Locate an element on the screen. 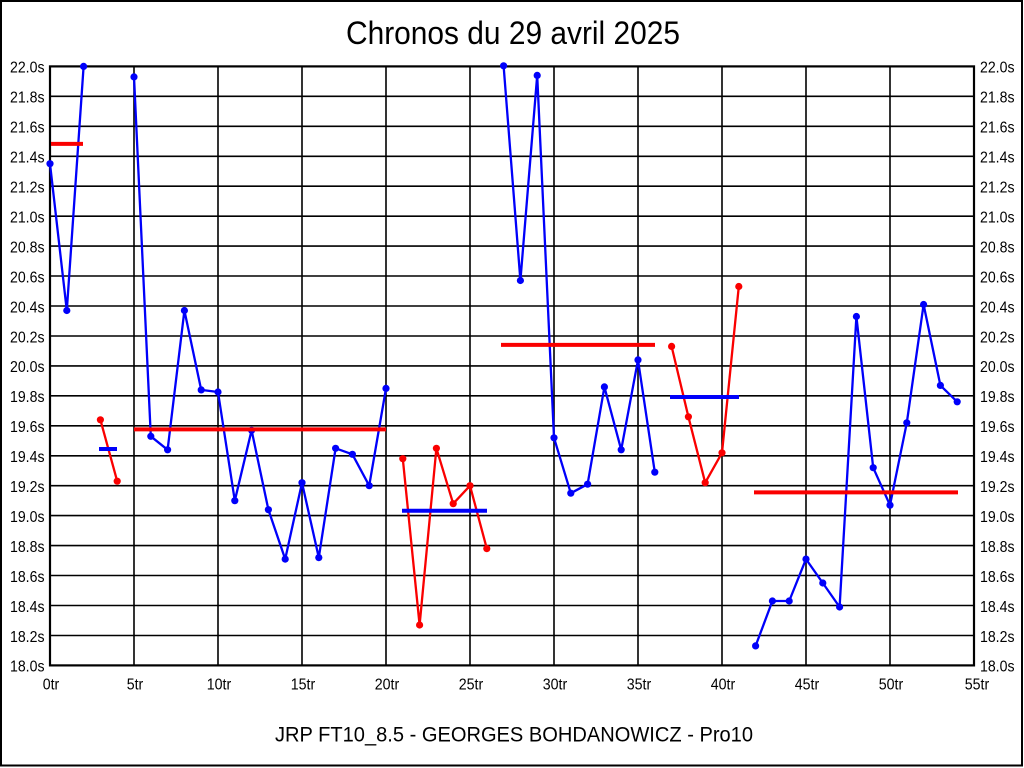 The image size is (1024, 768). svg-text: 40tr is located at coordinates (723, 685).